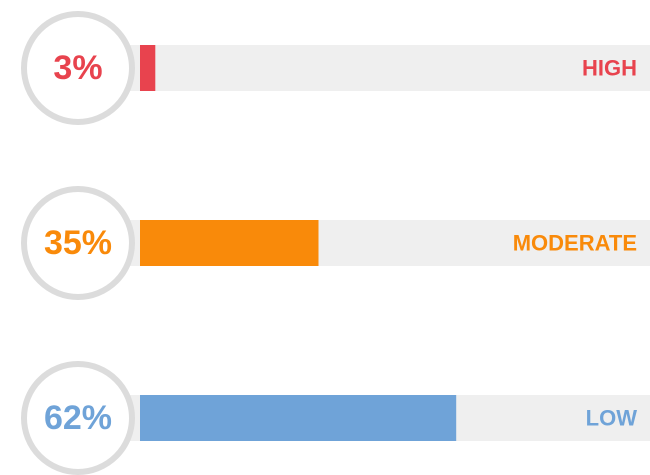 The height and width of the screenshot is (475, 650). I want to click on value-label: 3%, so click(77, 68).